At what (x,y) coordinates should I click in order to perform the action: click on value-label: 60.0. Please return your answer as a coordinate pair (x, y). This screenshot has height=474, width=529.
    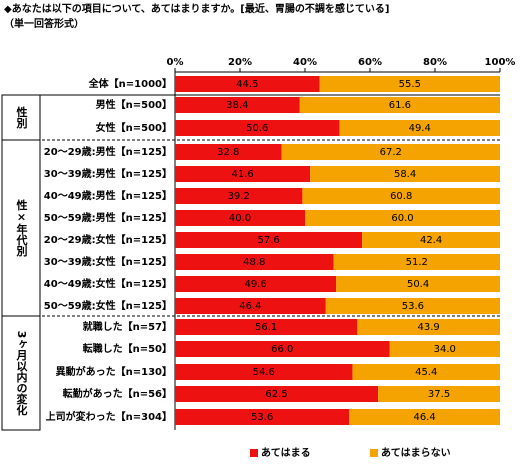
    Looking at the image, I should click on (402, 218).